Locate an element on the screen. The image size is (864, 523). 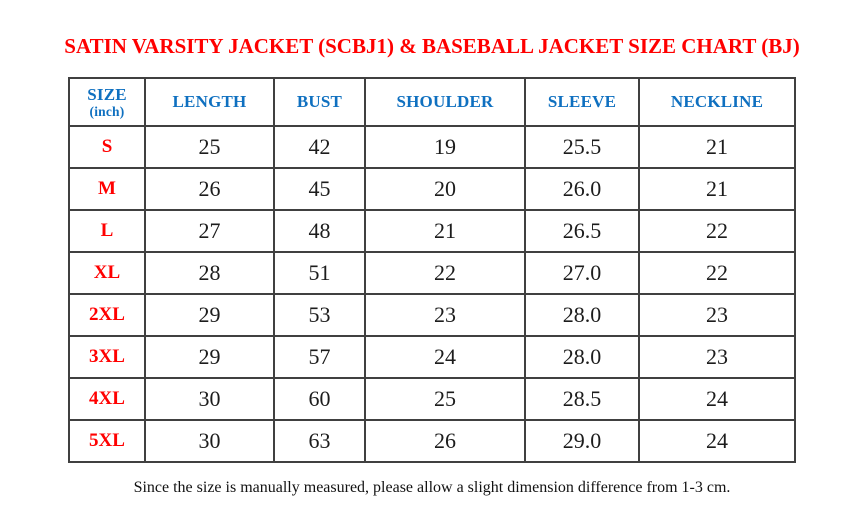
size-label: 2XL is located at coordinates (107, 315).